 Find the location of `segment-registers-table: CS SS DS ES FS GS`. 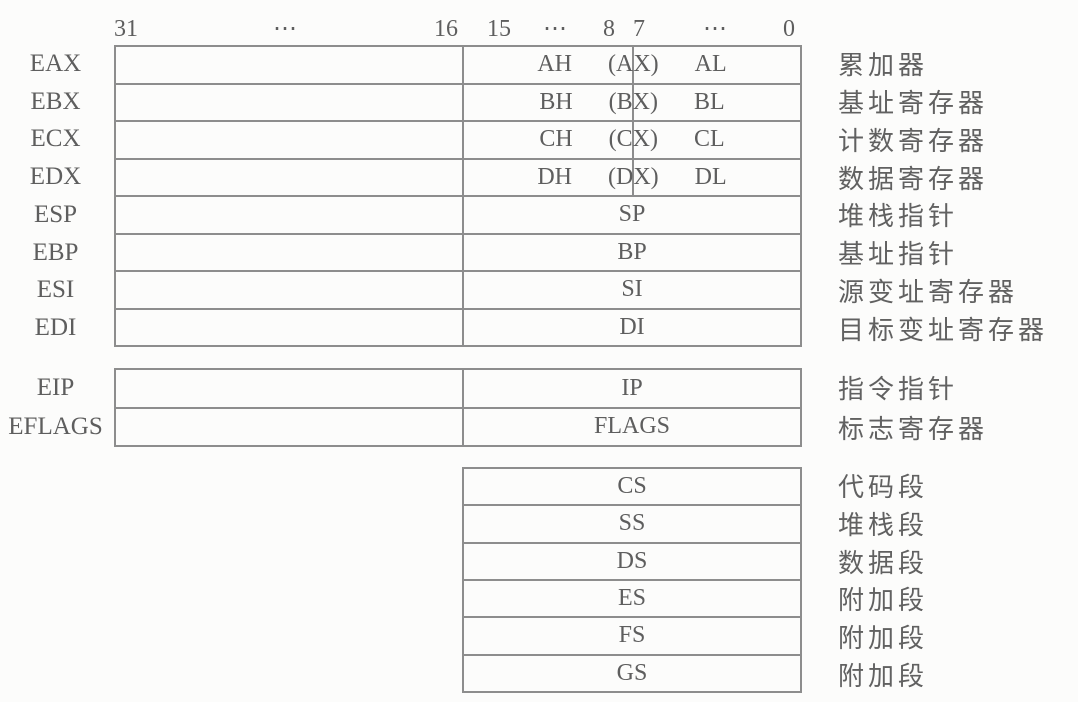

segment-registers-table: CS SS DS ES FS GS is located at coordinates (632, 580).